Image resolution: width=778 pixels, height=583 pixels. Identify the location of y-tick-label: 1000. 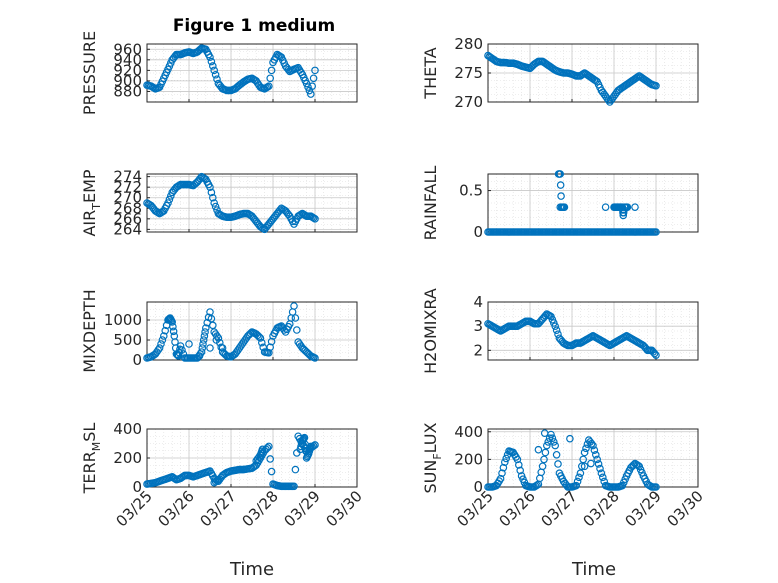
(123, 320).